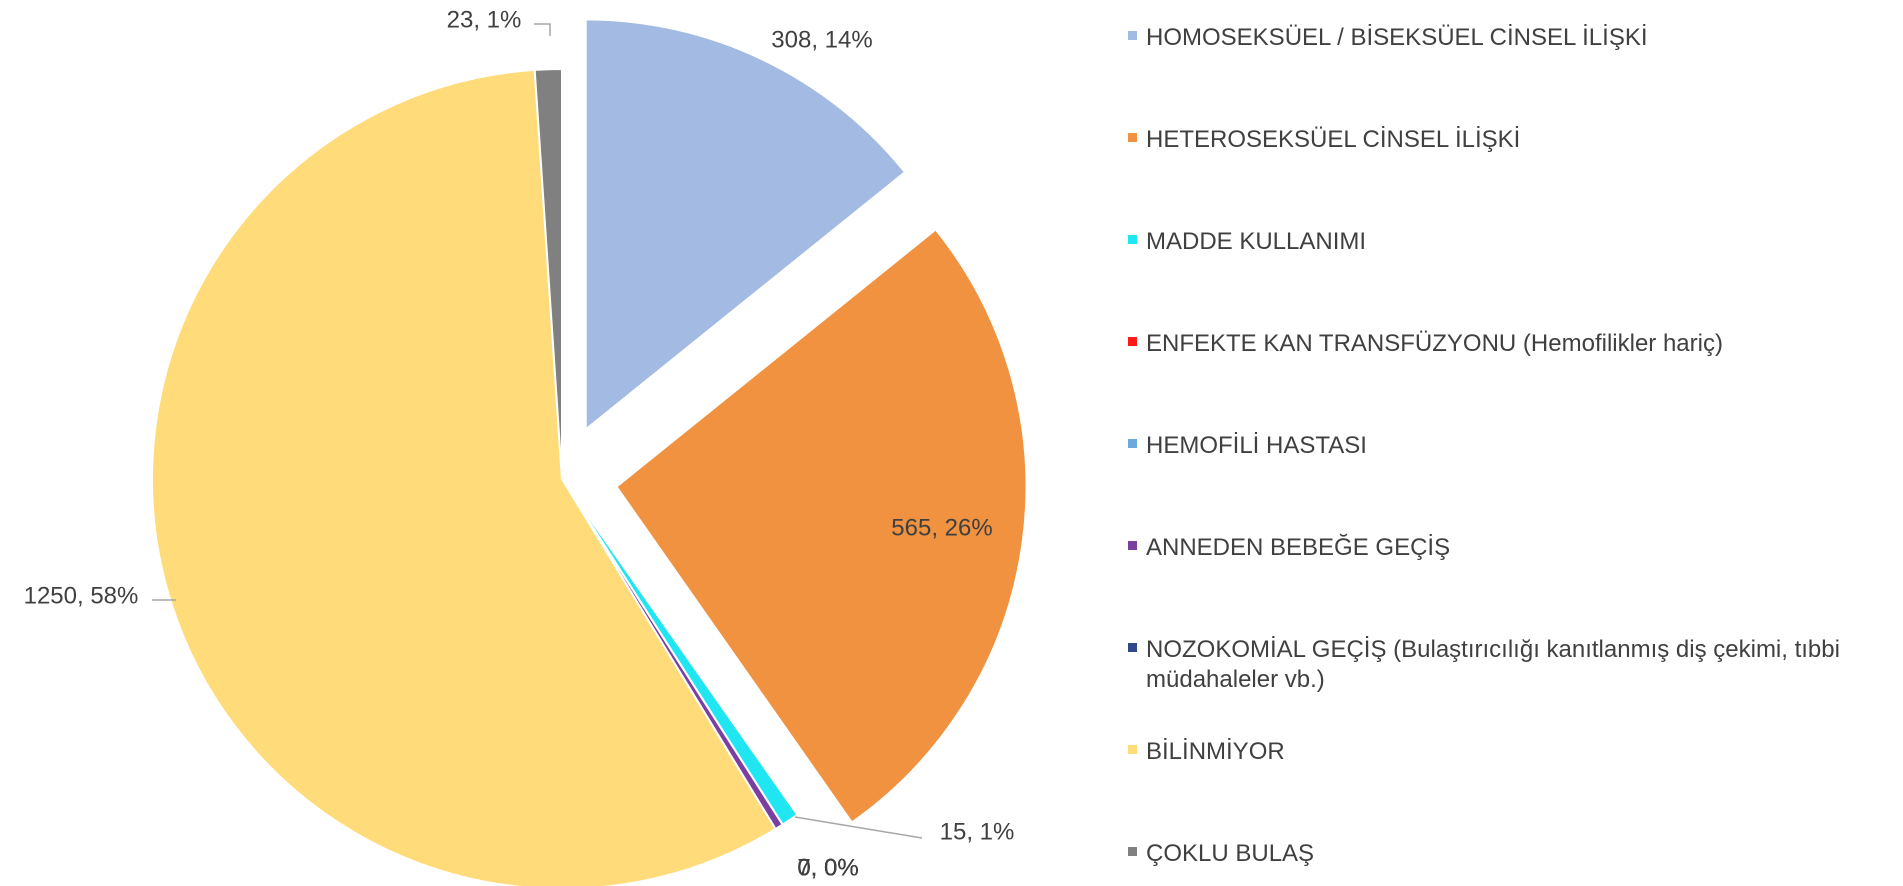 The width and height of the screenshot is (1903, 886). Describe the element at coordinates (1230, 853) in the screenshot. I see `legend-label: ÇOKLU BULAŞ` at that location.